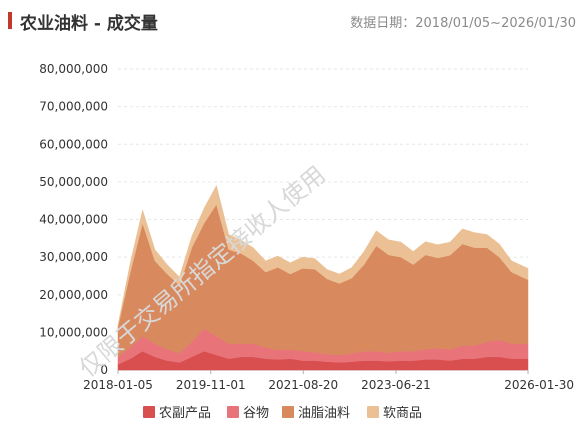 This screenshot has height=434, width=586. I want to click on y-tick-label: 80,000,000, so click(73, 69).